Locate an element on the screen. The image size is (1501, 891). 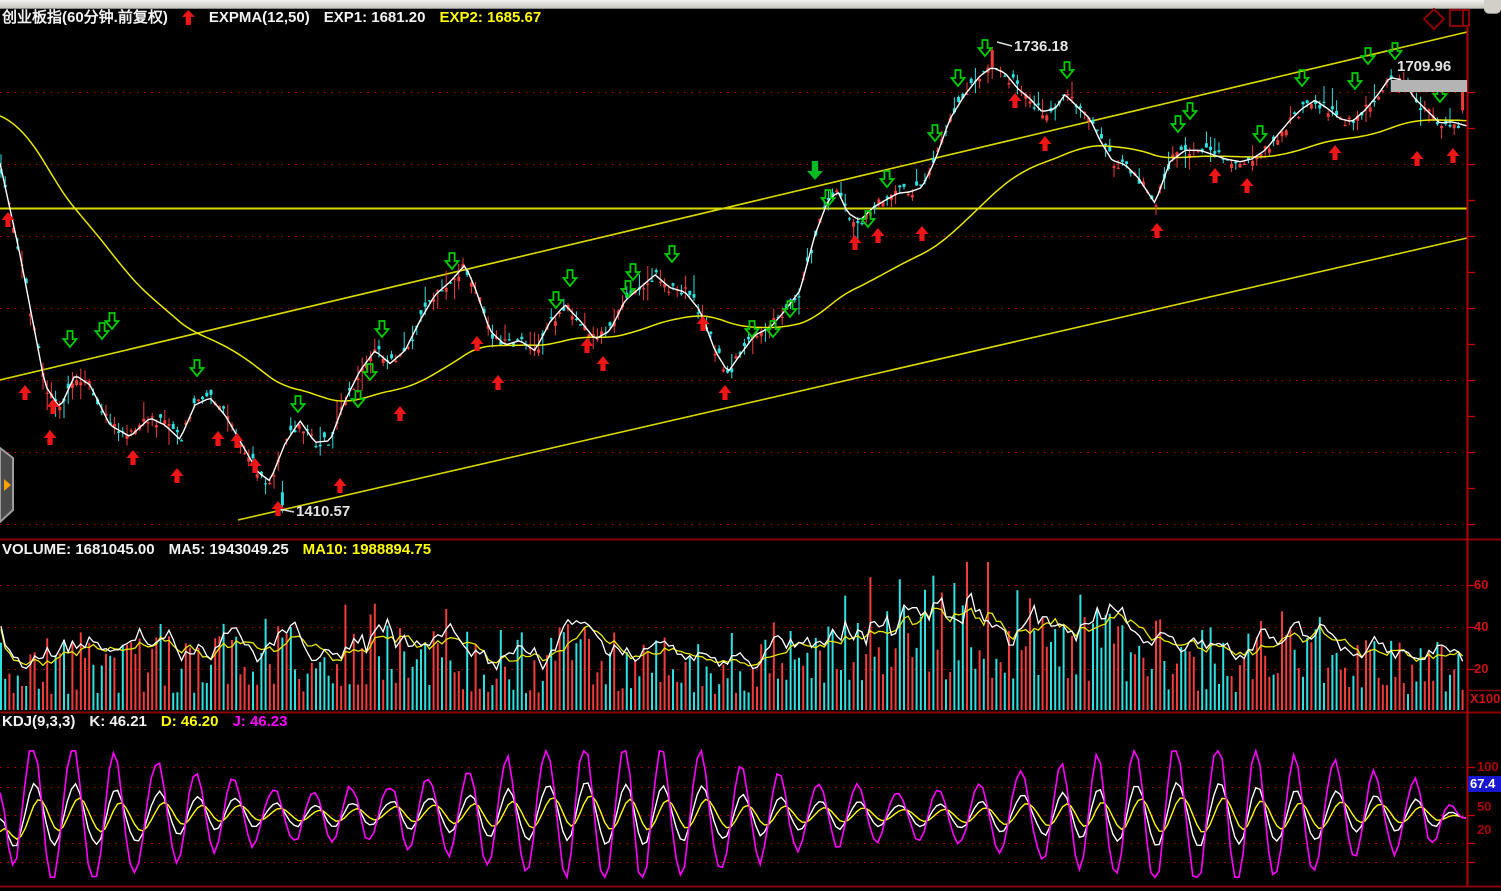
indicator-name: EXPMA(12,50) is located at coordinates (259, 17).